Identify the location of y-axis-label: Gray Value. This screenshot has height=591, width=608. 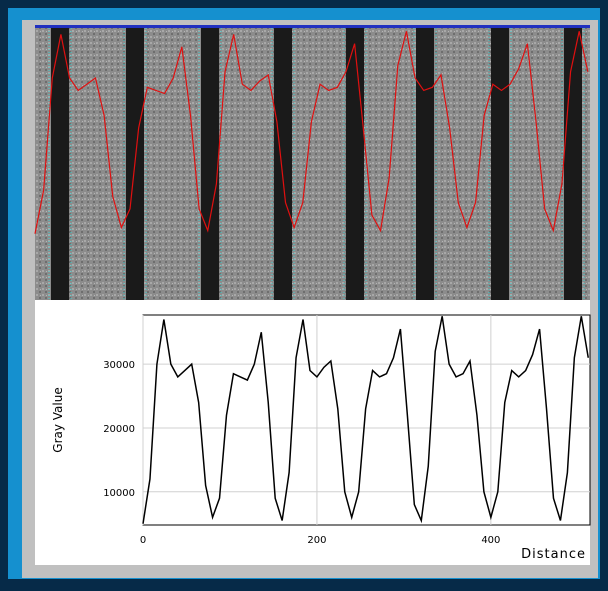
(58, 419).